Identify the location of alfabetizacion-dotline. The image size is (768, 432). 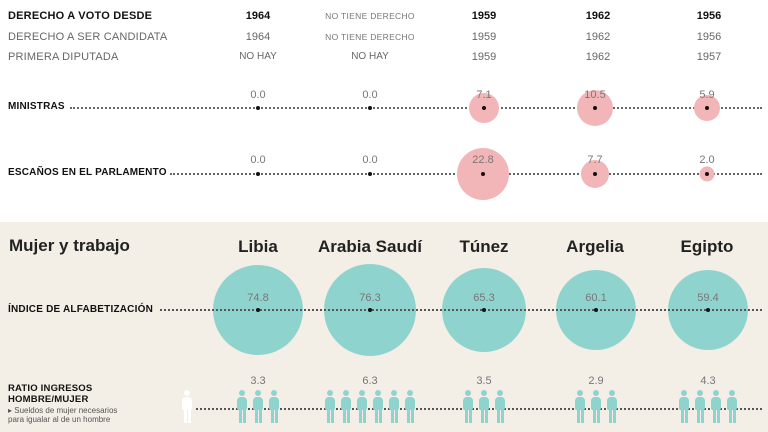
(461, 310).